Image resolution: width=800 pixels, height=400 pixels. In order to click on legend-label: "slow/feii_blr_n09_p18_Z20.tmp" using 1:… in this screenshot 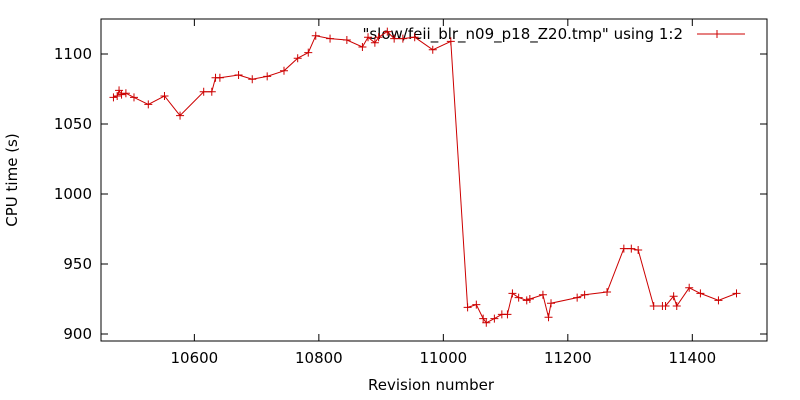, I will do `click(522, 34)`.